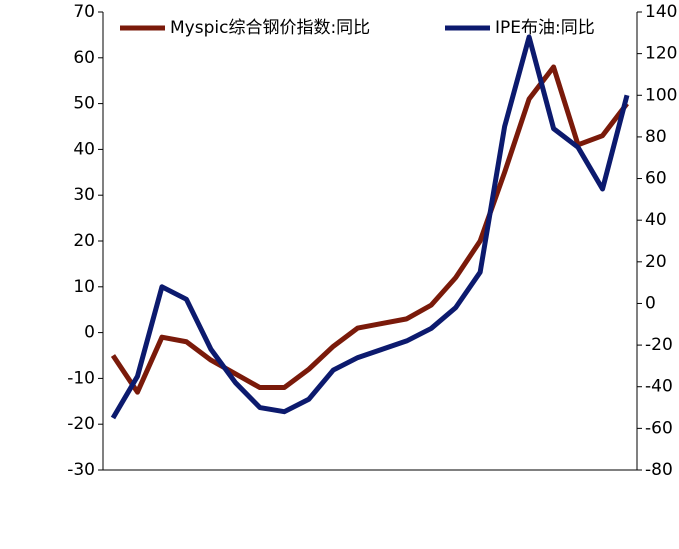 This screenshot has width=679, height=549. Describe the element at coordinates (84, 58) in the screenshot. I see `y-tick-label: 60` at that location.